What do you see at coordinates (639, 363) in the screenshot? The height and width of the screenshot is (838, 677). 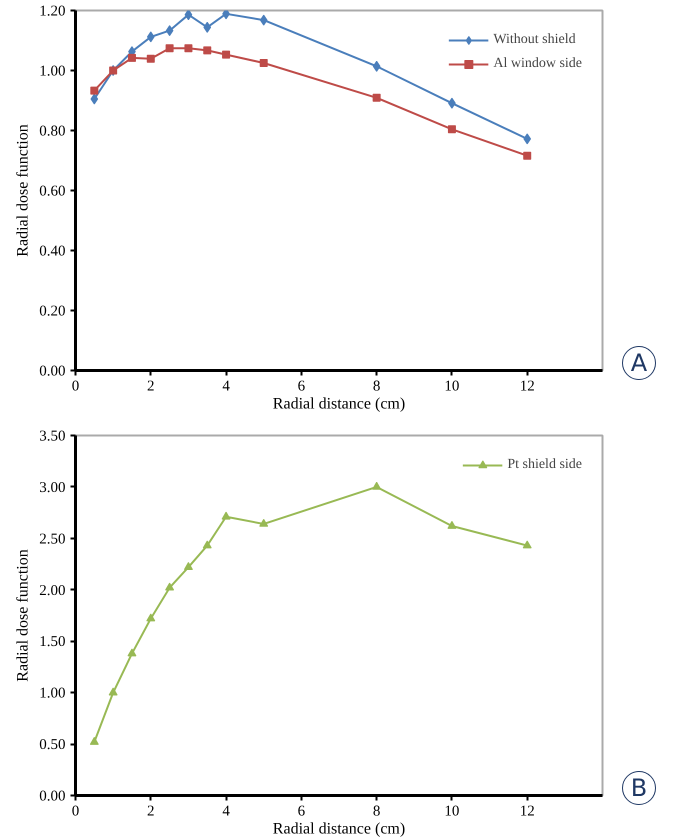 I see `text: A` at bounding box center [639, 363].